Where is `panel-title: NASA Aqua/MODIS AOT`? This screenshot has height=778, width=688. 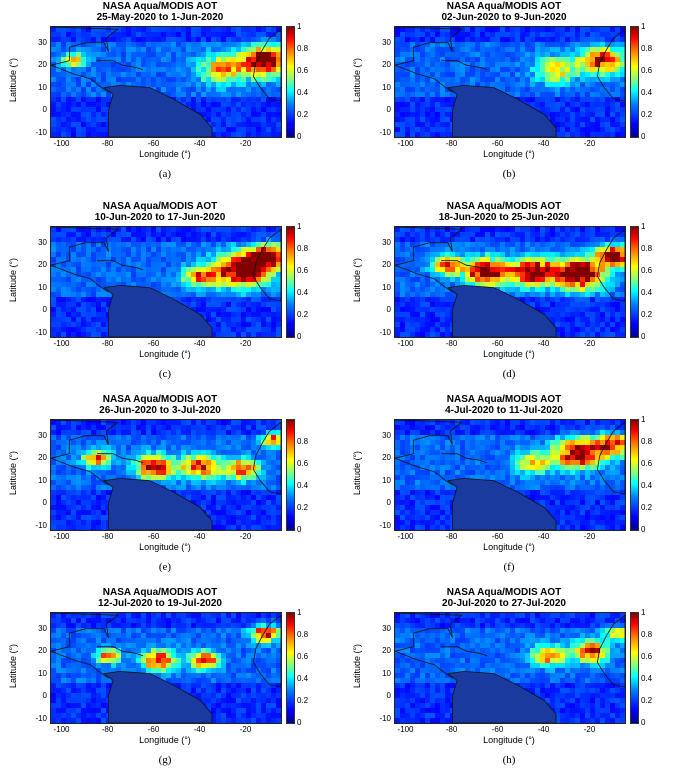
panel-title: NASA Aqua/MODIS AOT is located at coordinates (160, 206).